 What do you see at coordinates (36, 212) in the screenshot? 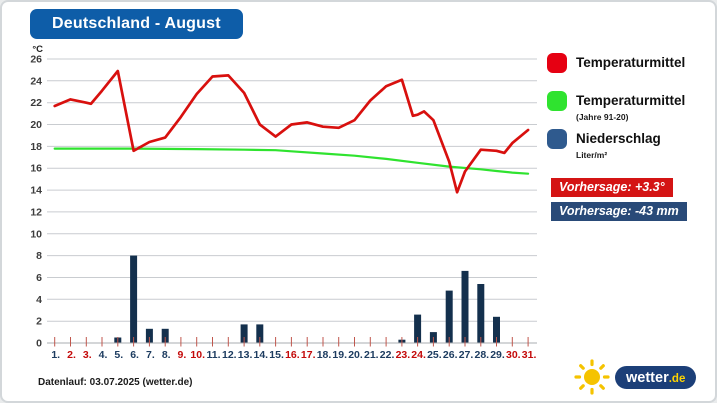
I see `svg-text: 12` at bounding box center [36, 212].